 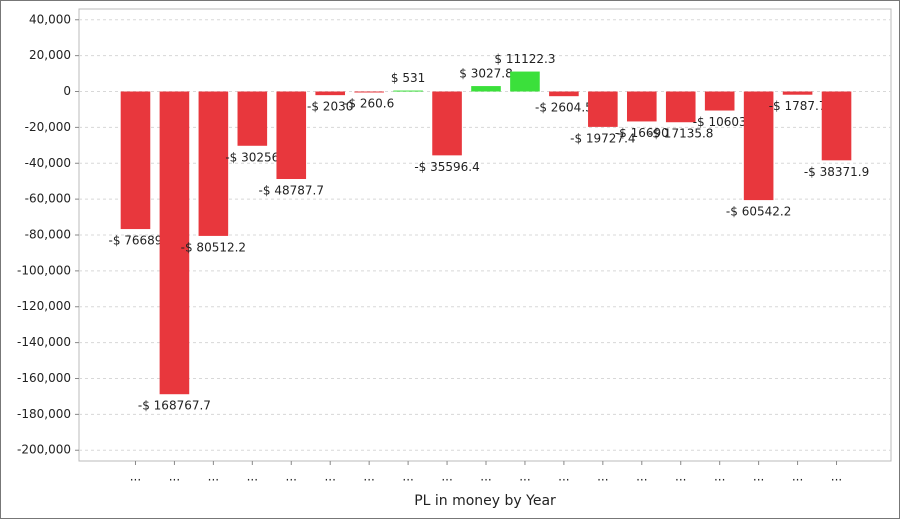 What do you see at coordinates (44, 414) in the screenshot?
I see `y-tick-label: -180,000` at bounding box center [44, 414].